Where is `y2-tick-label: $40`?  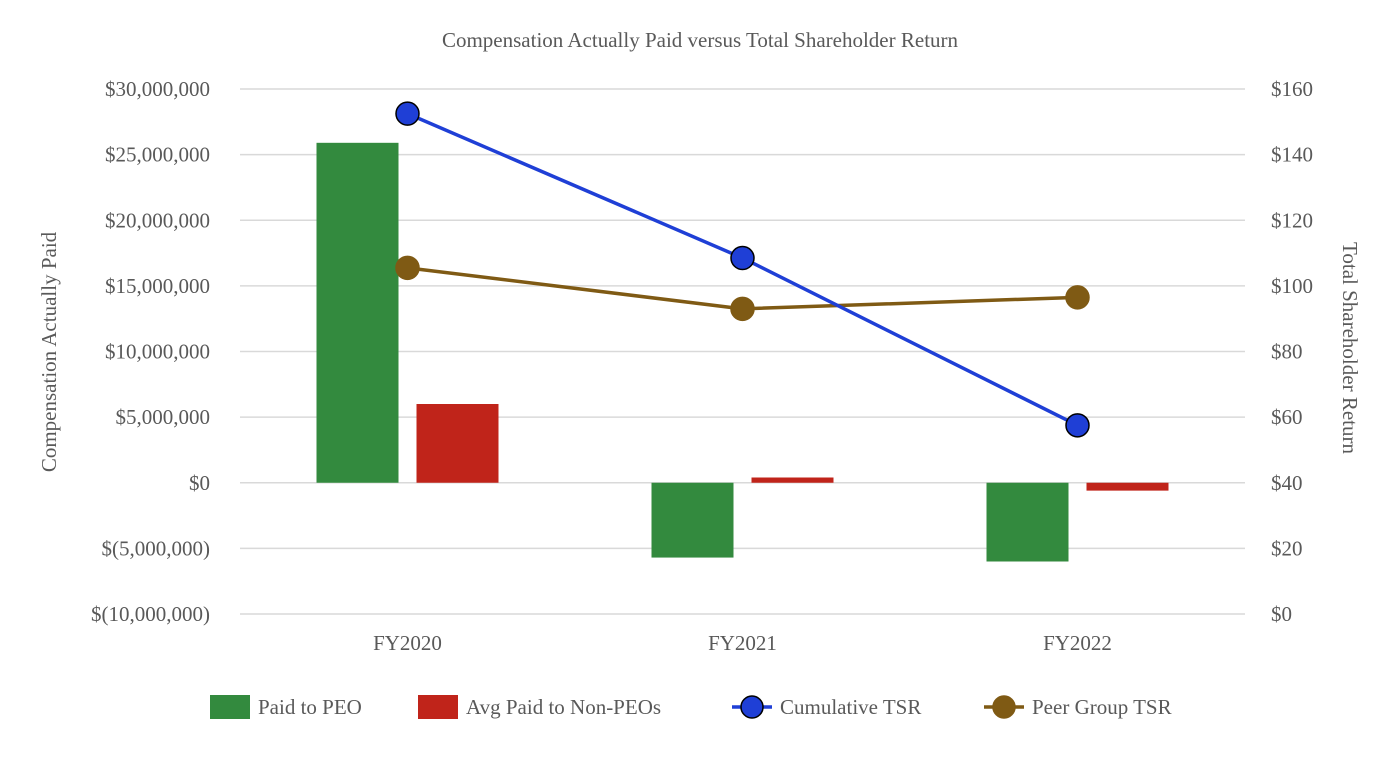
y2-tick-label: $40 is located at coordinates (1287, 483).